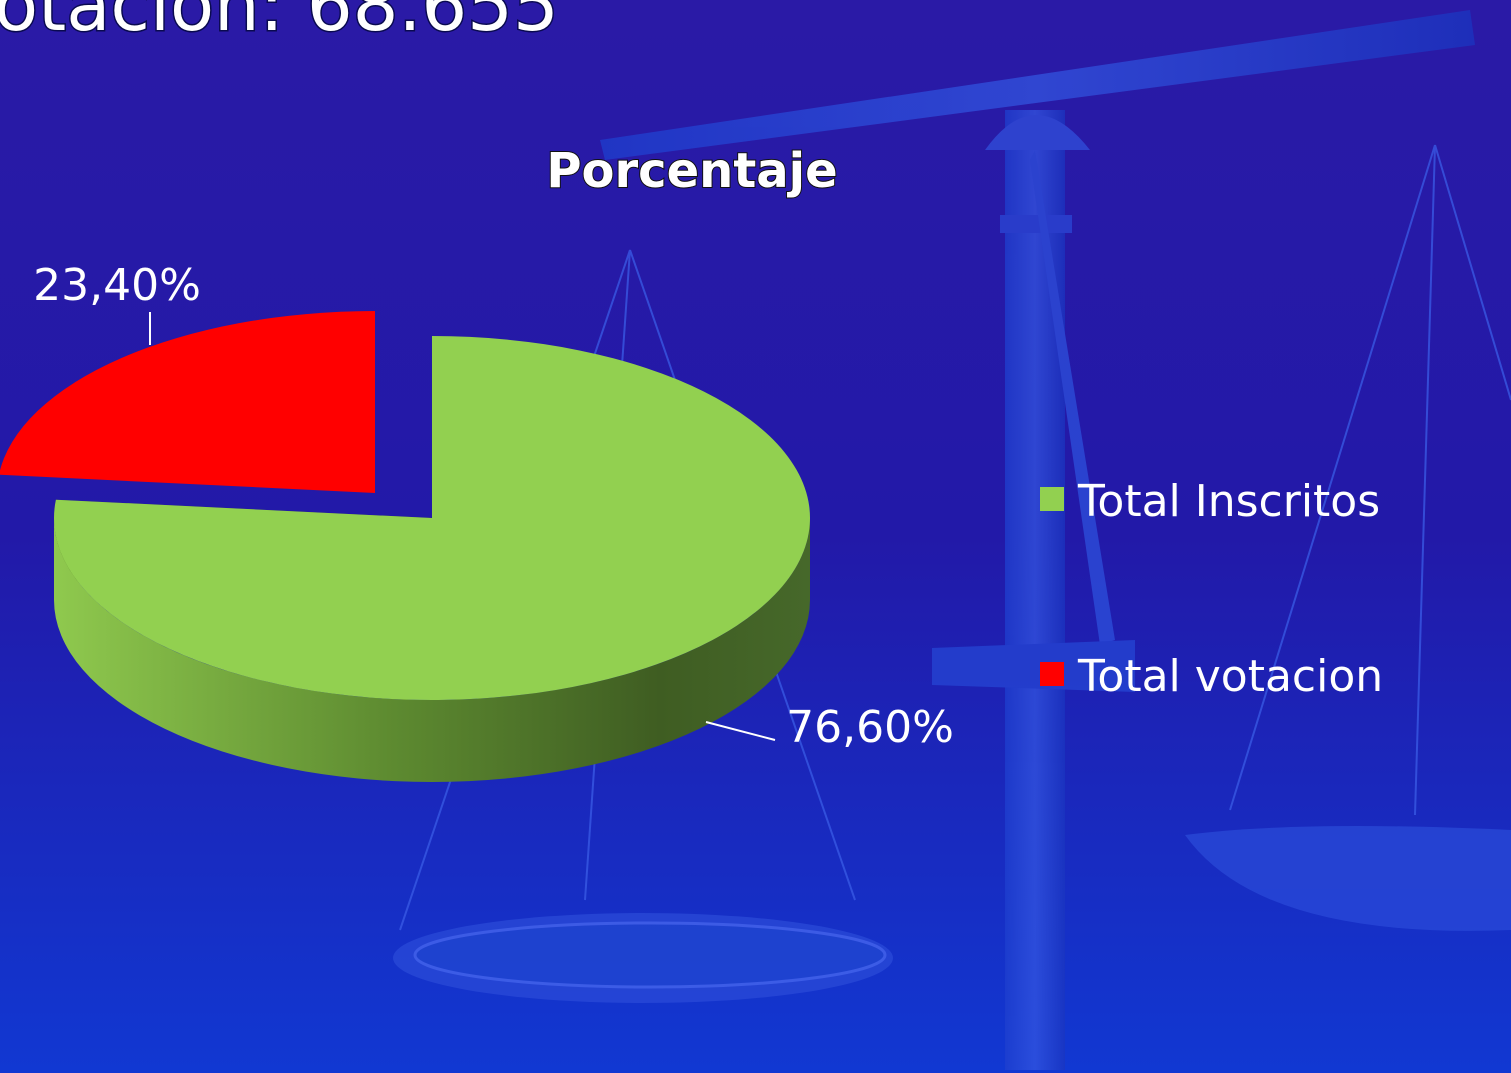 The height and width of the screenshot is (1073, 1511). What do you see at coordinates (691, 171) in the screenshot?
I see `chart-title: Porcentaje` at bounding box center [691, 171].